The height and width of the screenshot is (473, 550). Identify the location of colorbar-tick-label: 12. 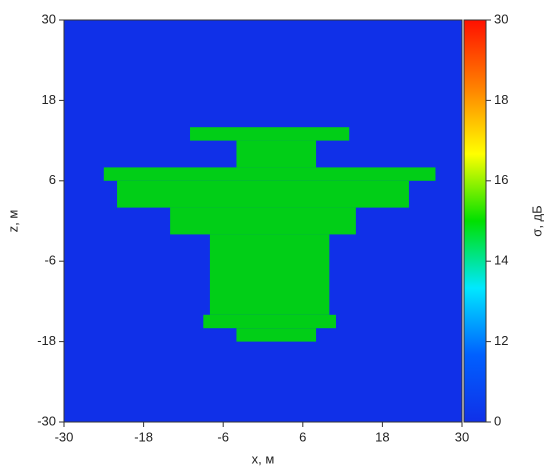
(501, 340).